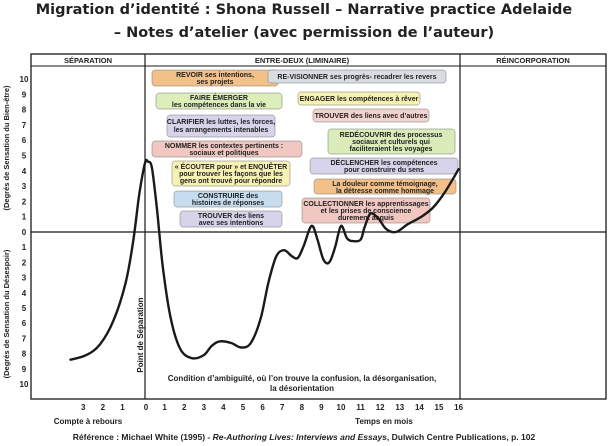  Describe the element at coordinates (384, 421) in the screenshot. I see `x-label-months: Temps en mois` at that location.